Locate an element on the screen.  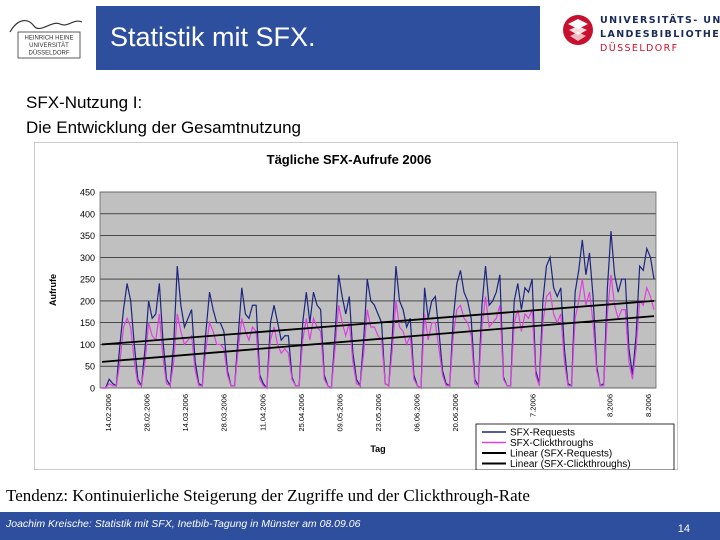
x-tick-label: 09.05.2006 is located at coordinates (339, 413).